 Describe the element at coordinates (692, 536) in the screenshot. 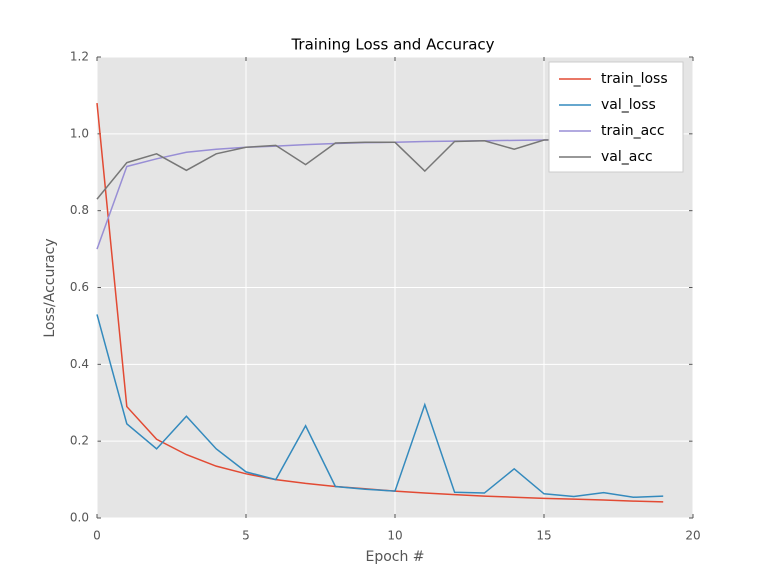

I see `x-tick-label: 20` at that location.